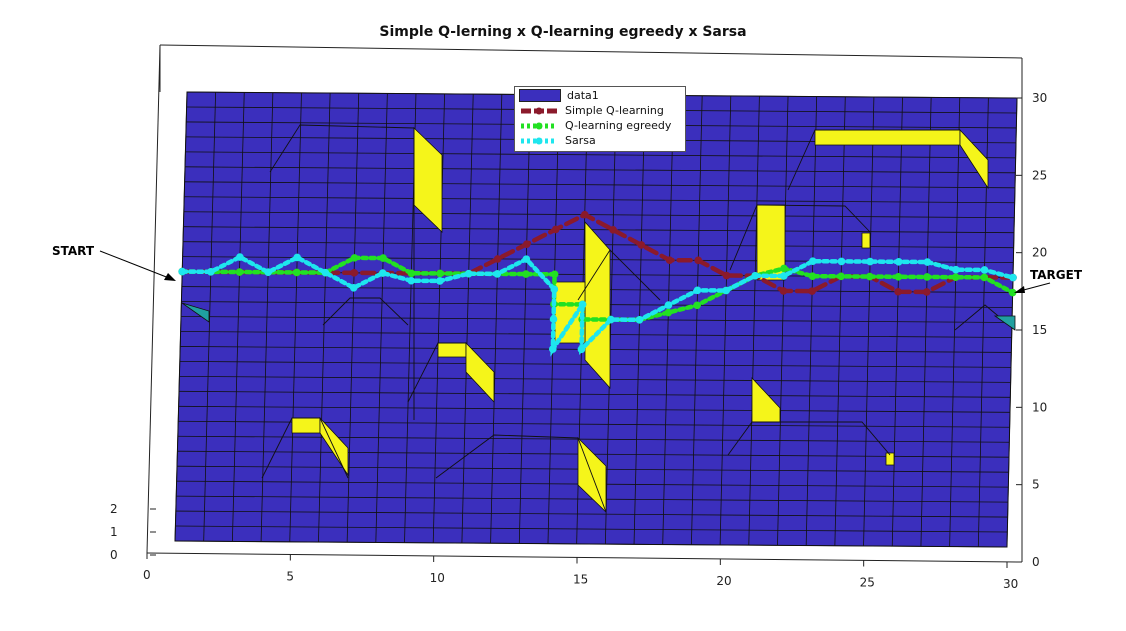 This screenshot has width=1126, height=631. Describe the element at coordinates (1056, 275) in the screenshot. I see `target-label: TARGET` at that location.